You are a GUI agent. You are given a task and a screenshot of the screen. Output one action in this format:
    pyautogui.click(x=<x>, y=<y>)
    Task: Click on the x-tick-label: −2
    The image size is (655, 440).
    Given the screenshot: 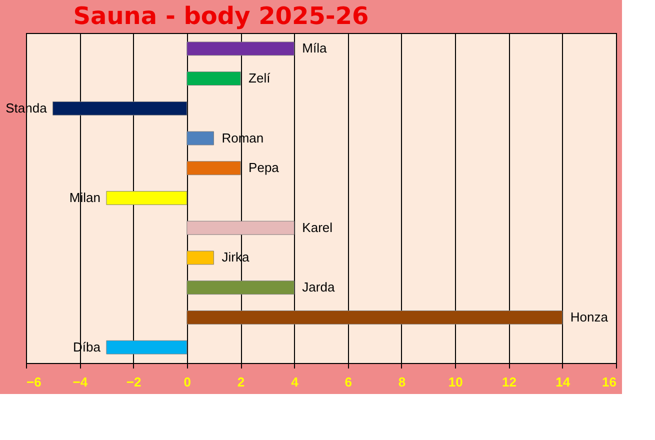 What is the action you would take?
    pyautogui.click(x=134, y=382)
    